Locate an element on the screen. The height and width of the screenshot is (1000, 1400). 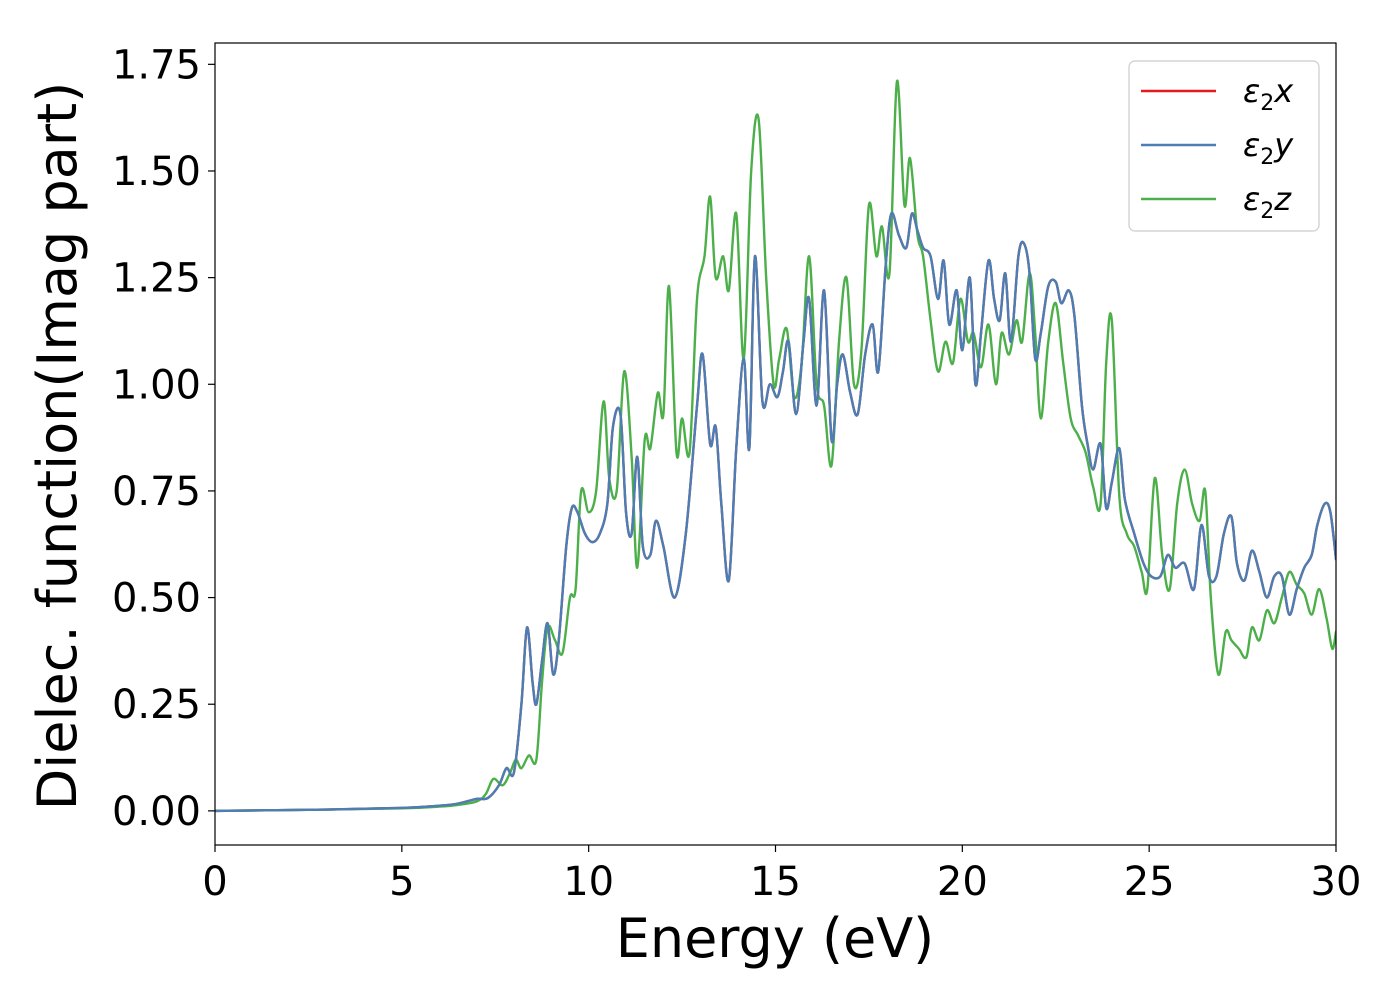
legend-box is located at coordinates (1224, 146).